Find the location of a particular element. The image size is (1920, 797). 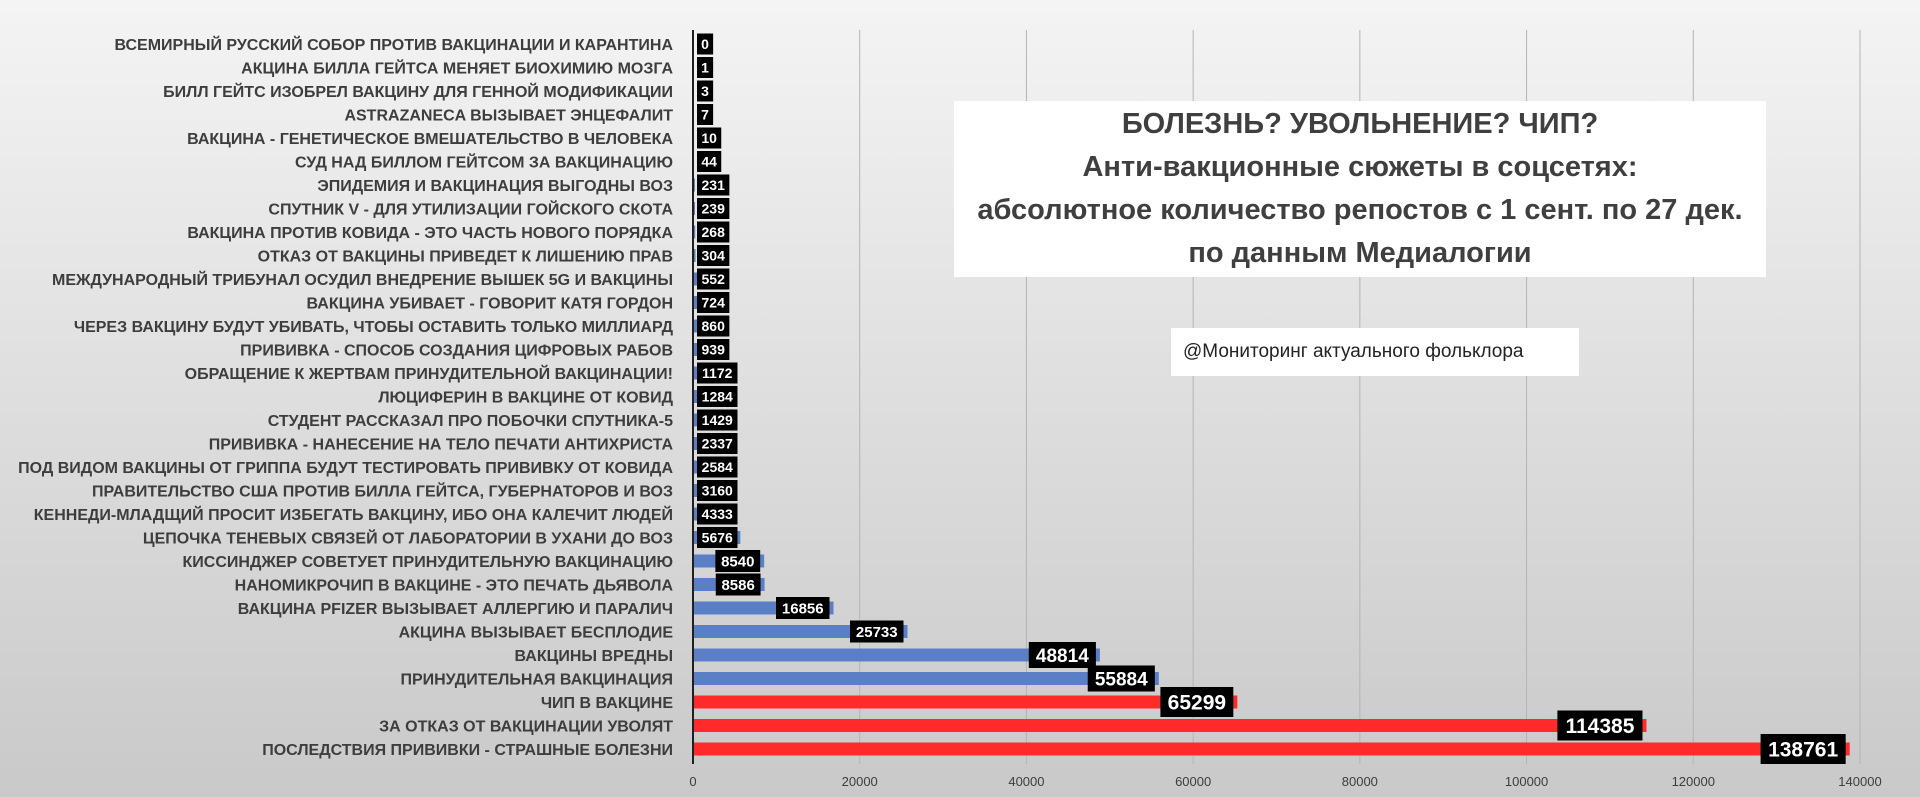

category-label: ВАКЦИНА УБИВАЕТ - ГОВОРИТ КАТЯ ГОРДОН is located at coordinates (490, 304).